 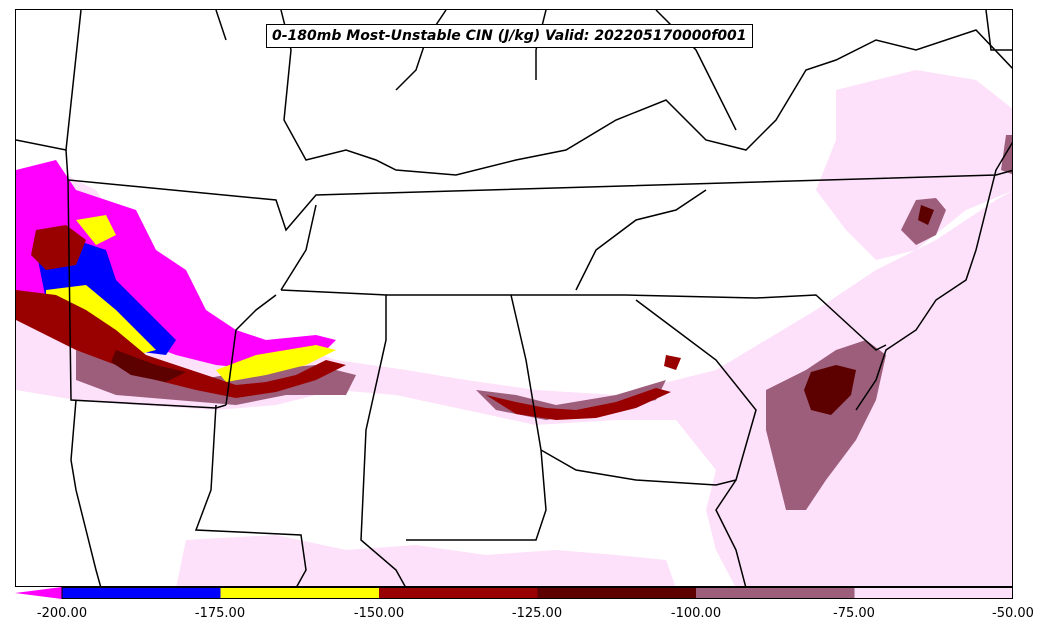 I want to click on colorbar-tick: -75.00, so click(x=854, y=613).